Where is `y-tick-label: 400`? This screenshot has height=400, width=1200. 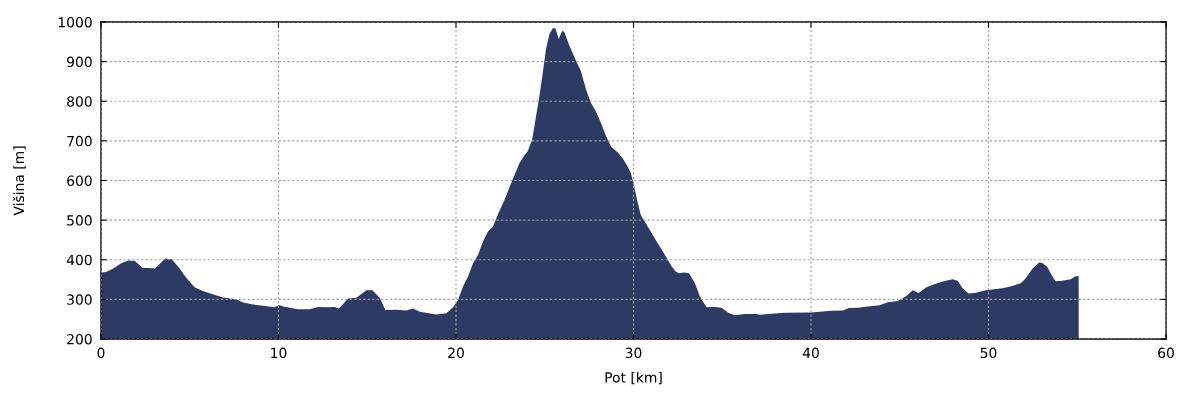 y-tick-label: 400 is located at coordinates (79, 260).